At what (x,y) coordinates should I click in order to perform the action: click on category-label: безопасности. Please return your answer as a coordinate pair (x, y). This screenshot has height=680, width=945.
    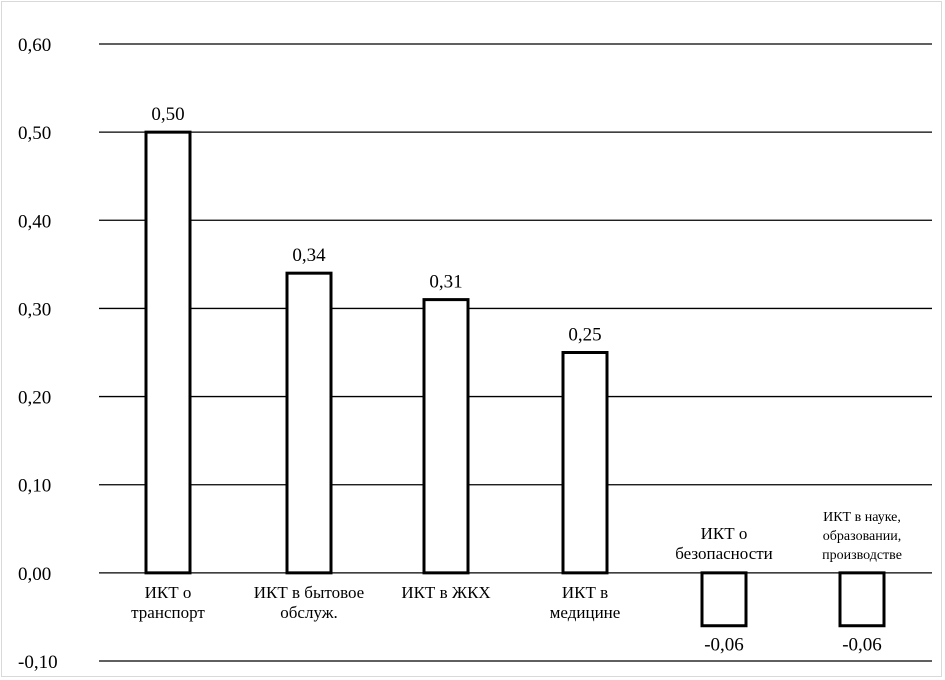
    Looking at the image, I should click on (724, 553).